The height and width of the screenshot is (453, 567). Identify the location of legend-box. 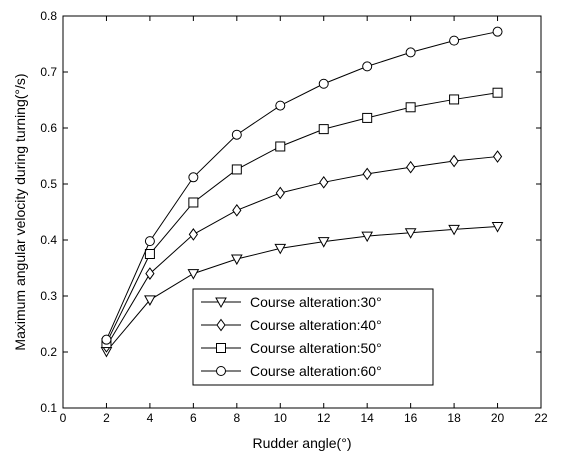
(313, 337).